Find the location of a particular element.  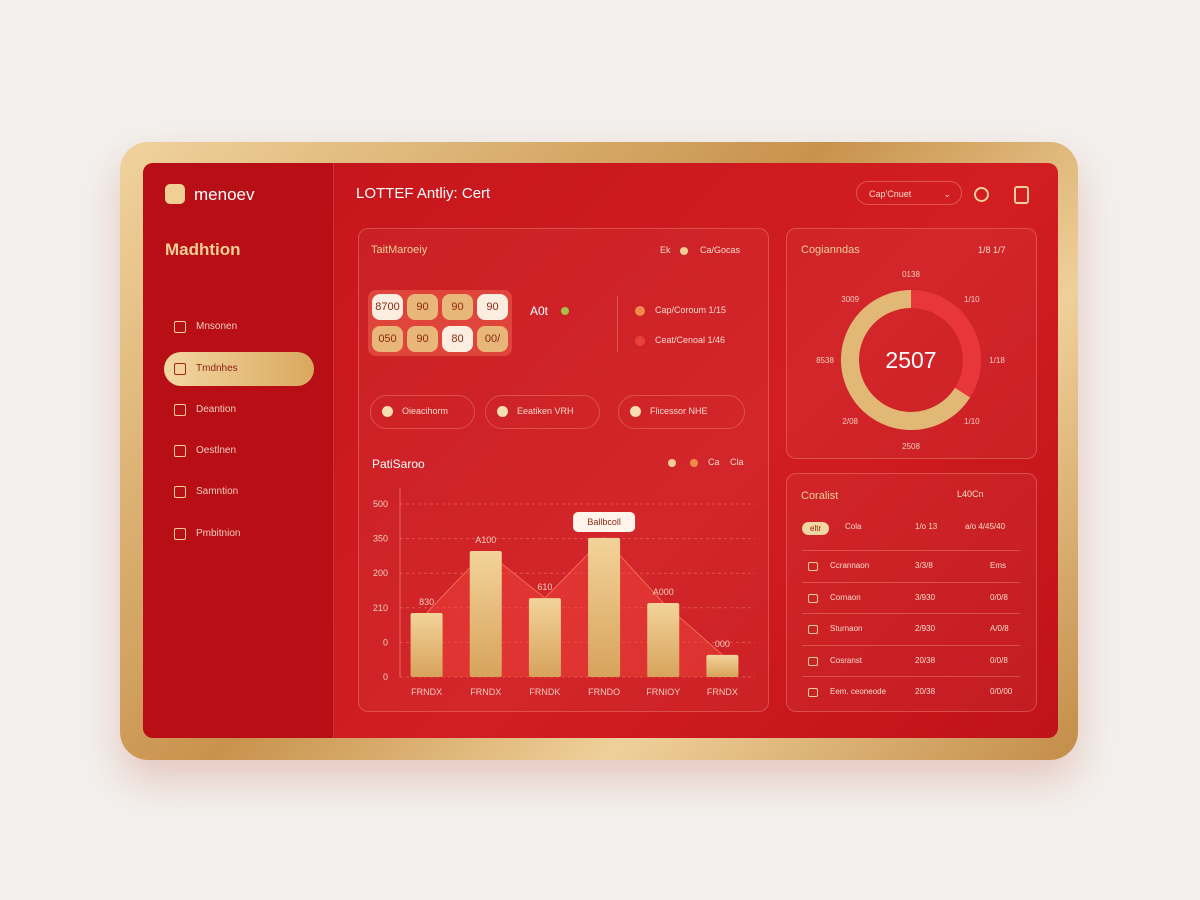

y-axis-label: 210 is located at coordinates (380, 608).